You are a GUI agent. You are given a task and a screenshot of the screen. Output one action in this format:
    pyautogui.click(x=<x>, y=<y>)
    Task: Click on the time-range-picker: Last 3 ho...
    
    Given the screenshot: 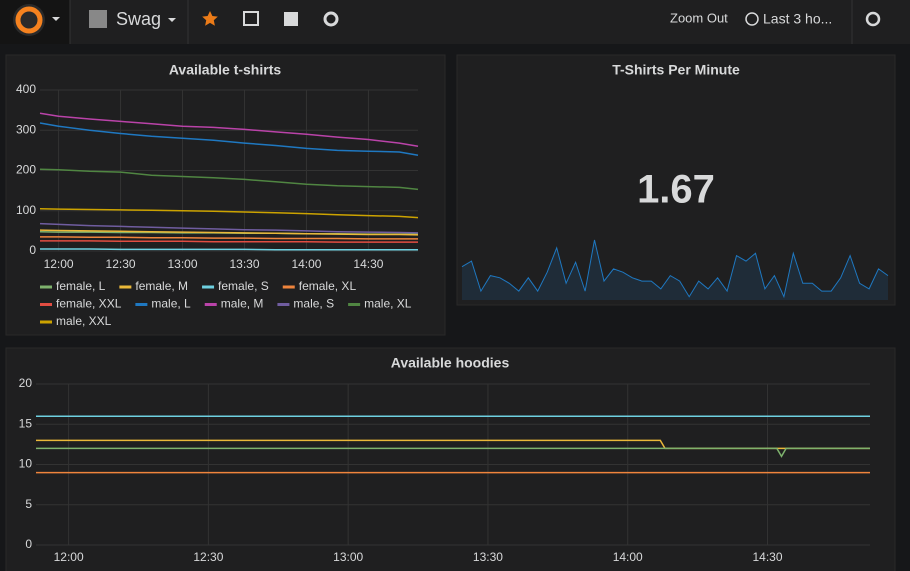 What is the action you would take?
    pyautogui.click(x=797, y=19)
    